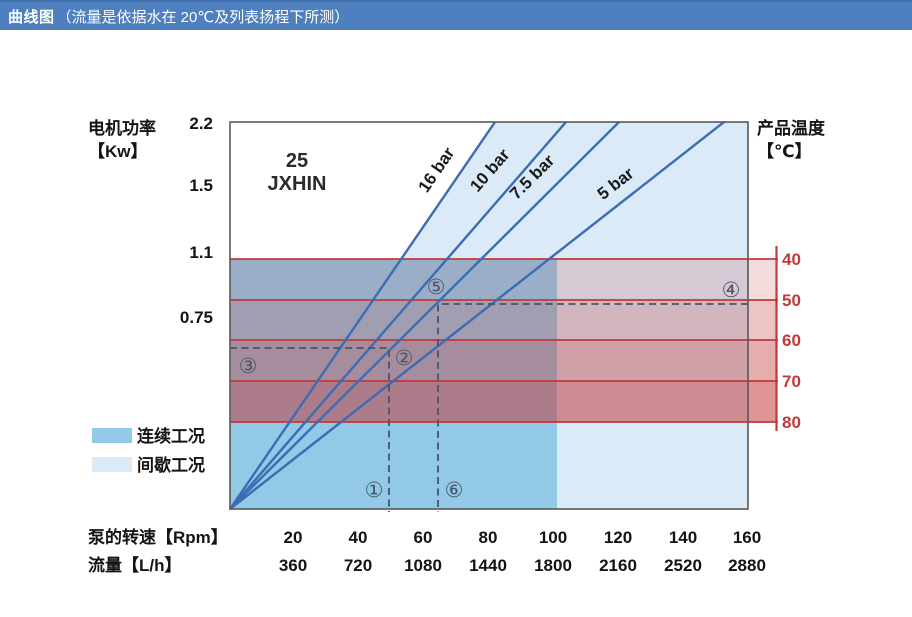  Describe the element at coordinates (135, 565) in the screenshot. I see `x-axis-flow-label: 流量【L/h】` at that location.